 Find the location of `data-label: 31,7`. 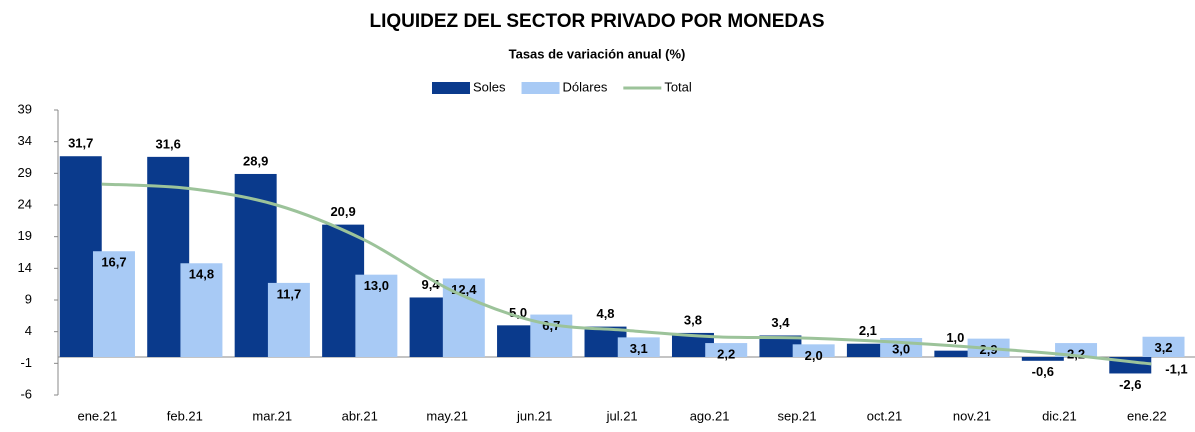

data-label: 31,7 is located at coordinates (80, 143).